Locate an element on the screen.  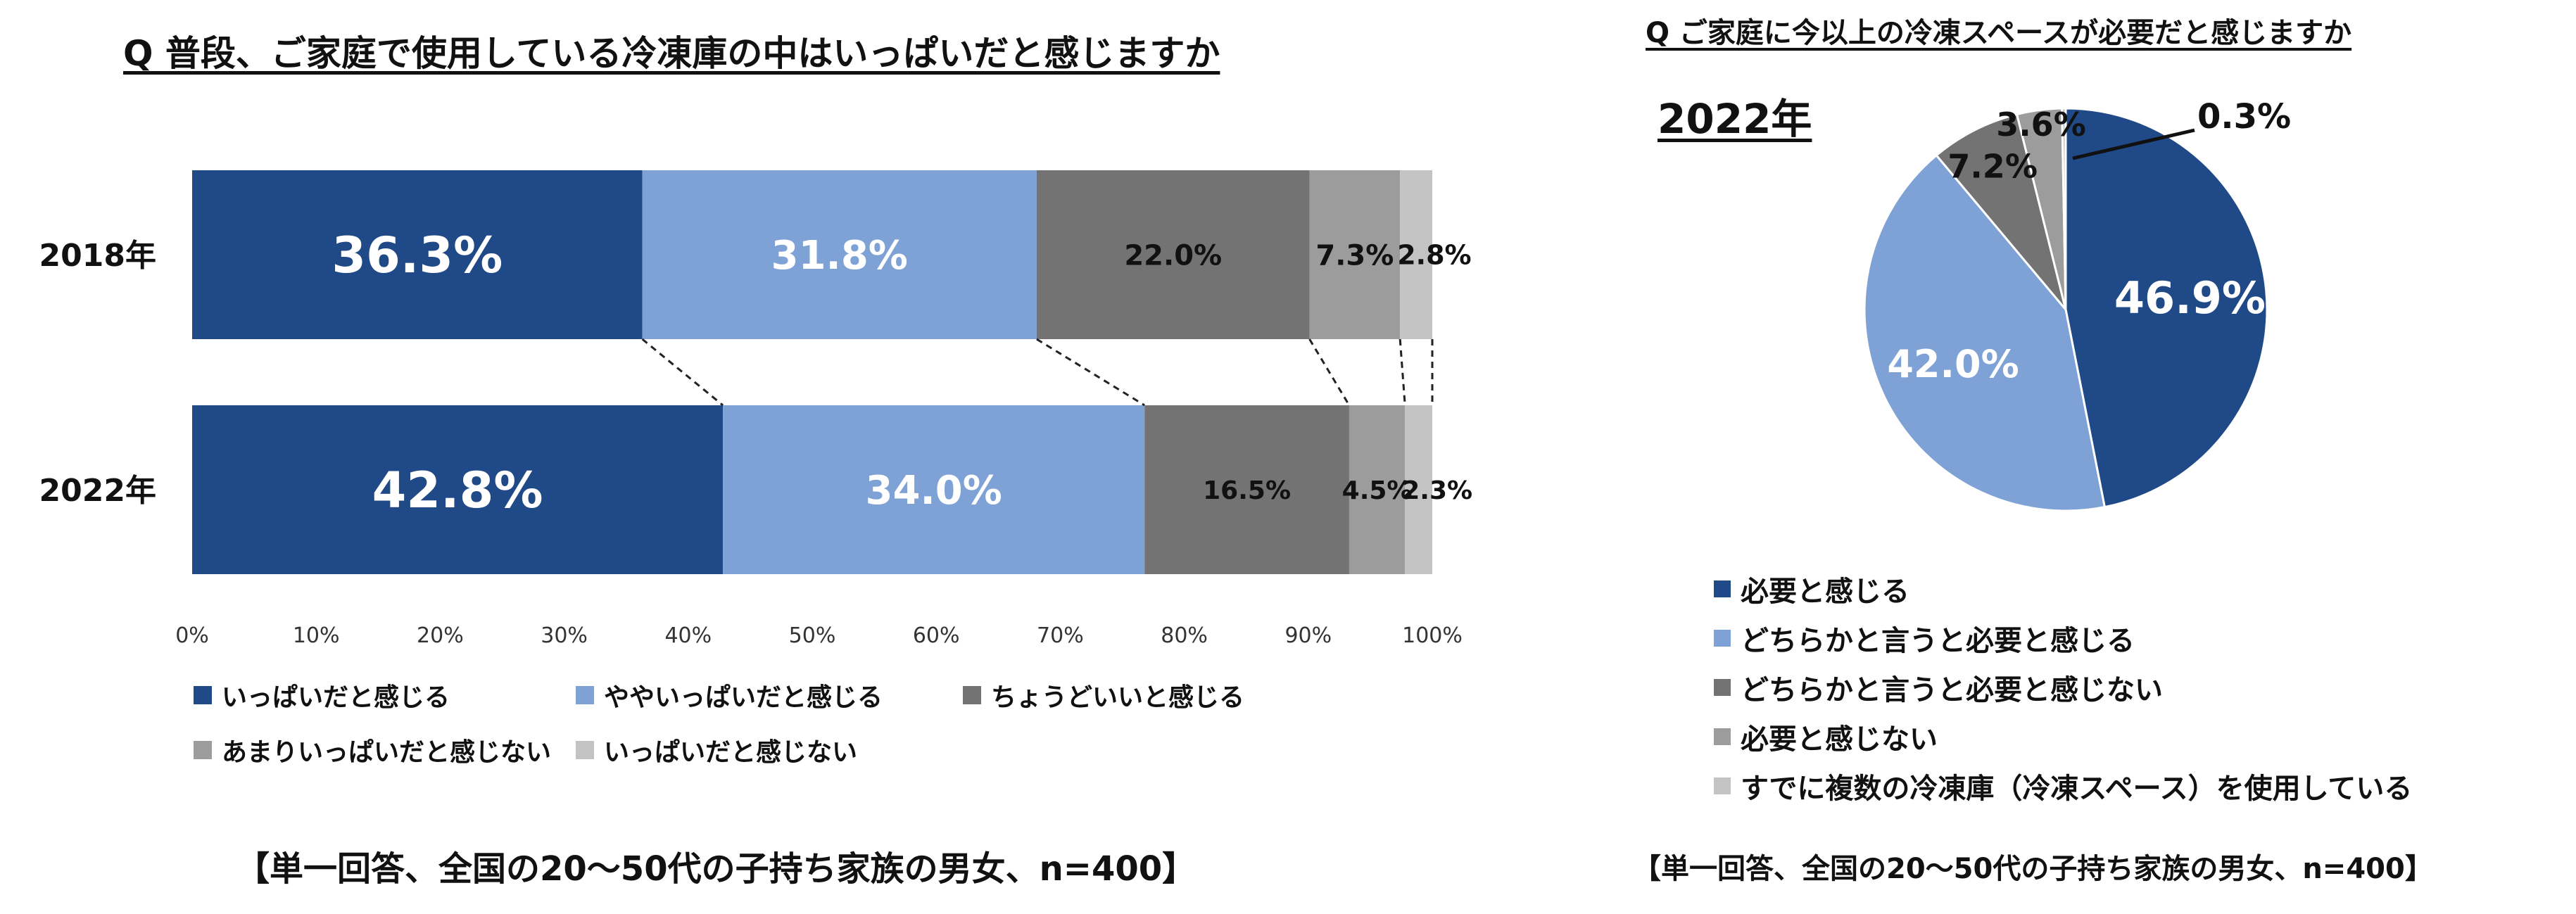
pie-data-label-4: 3.6% is located at coordinates (2041, 125).